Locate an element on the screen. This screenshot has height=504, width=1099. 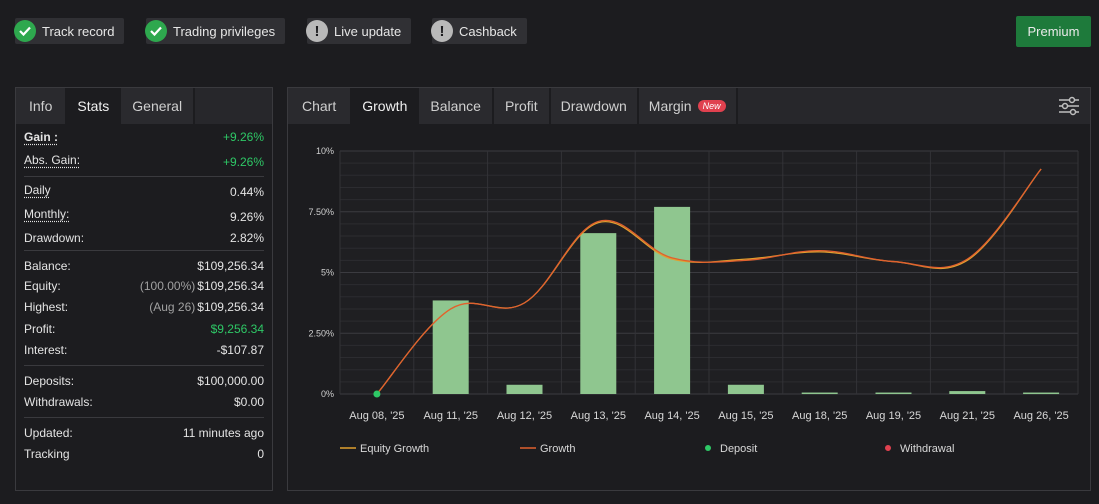
x-tick-label: Aug 18, '25 is located at coordinates (819, 416).